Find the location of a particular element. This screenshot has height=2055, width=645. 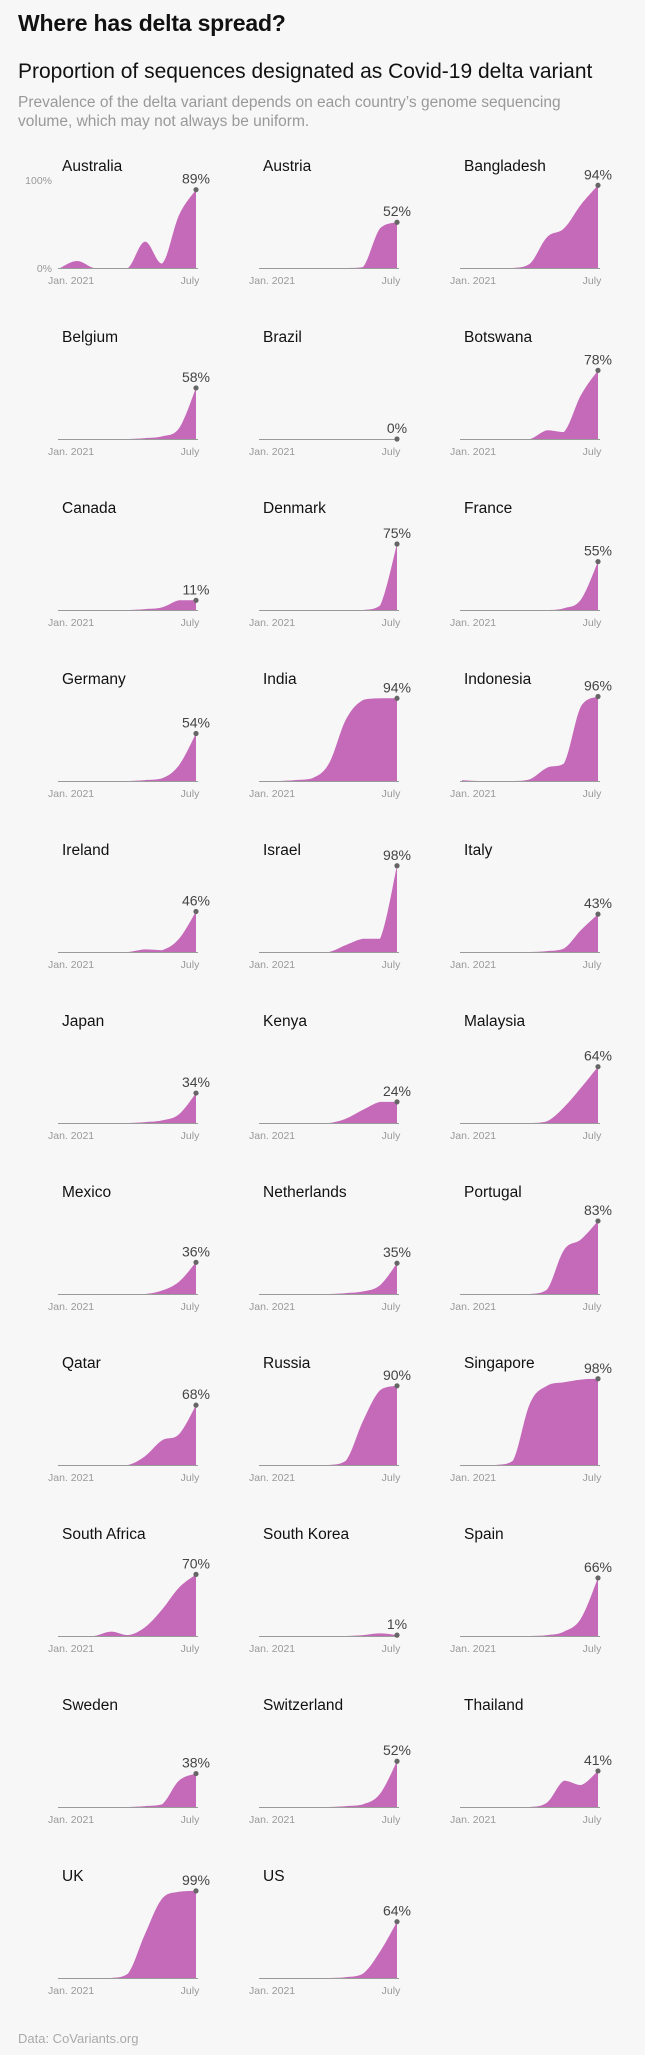

data-label: 94% is located at coordinates (397, 687).